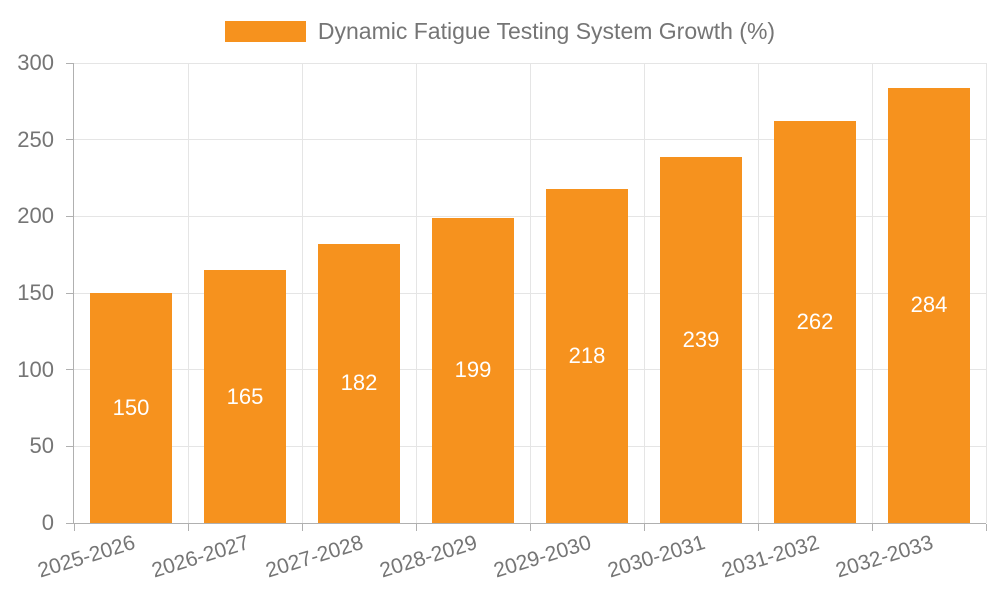 The image size is (1000, 600). I want to click on bar-value-label: 284, so click(929, 305).